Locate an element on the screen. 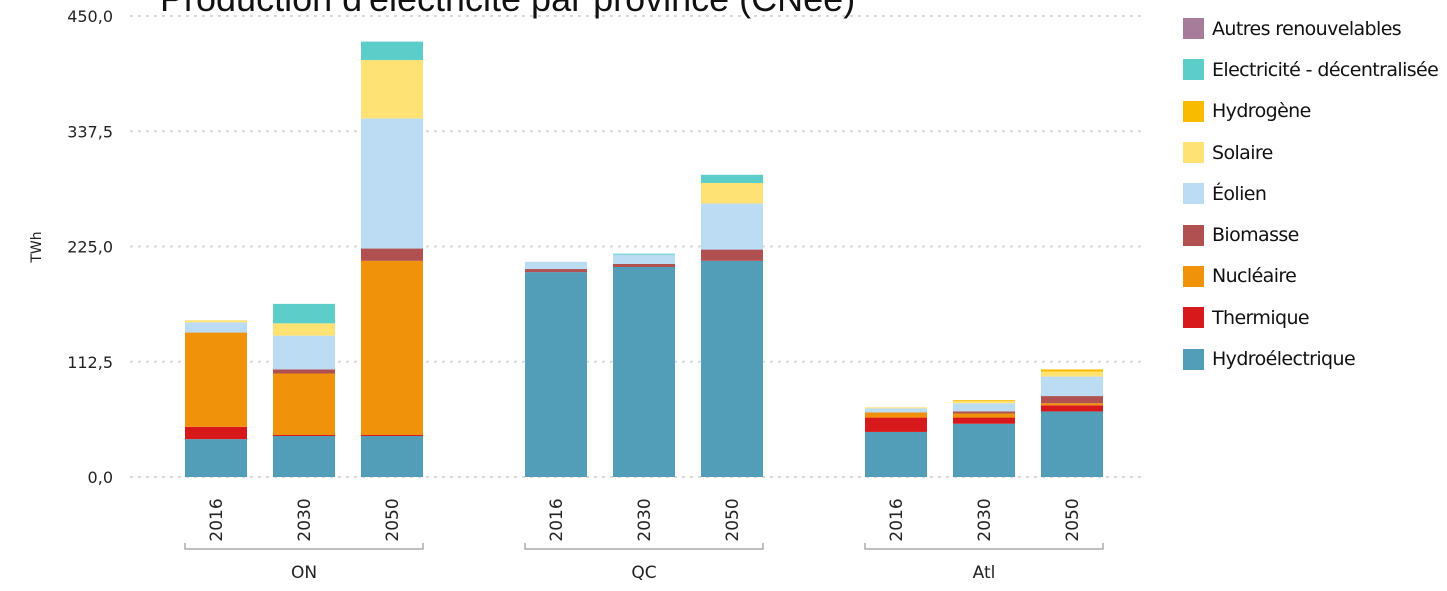 Image resolution: width=1447 pixels, height=591 pixels. y-tick-label: 225,0 is located at coordinates (90, 247).